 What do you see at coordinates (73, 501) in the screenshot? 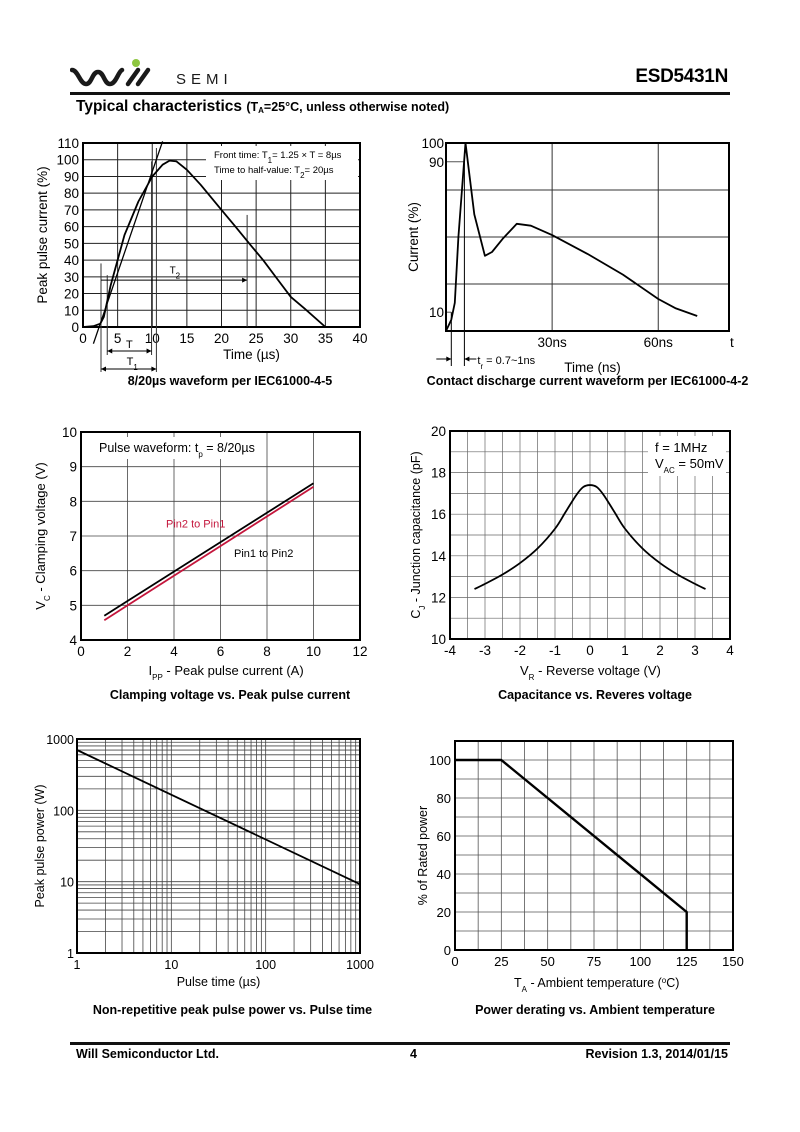
I see `y-tick-label: 8` at bounding box center [73, 501].